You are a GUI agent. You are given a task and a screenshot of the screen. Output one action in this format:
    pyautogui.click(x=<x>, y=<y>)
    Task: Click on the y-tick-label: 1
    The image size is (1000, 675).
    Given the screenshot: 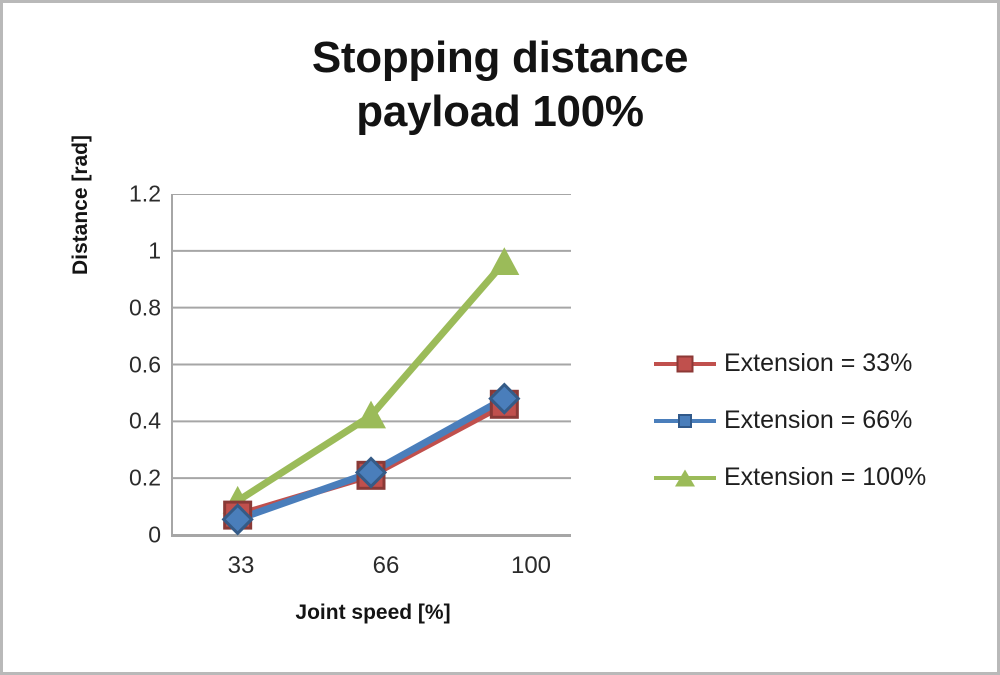 What is the action you would take?
    pyautogui.click(x=154, y=250)
    